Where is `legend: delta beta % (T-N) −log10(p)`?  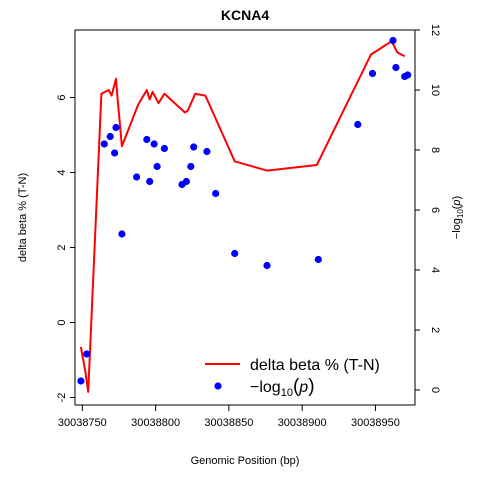 legend: delta beta % (T-N) −log10(p) is located at coordinates (292, 378).